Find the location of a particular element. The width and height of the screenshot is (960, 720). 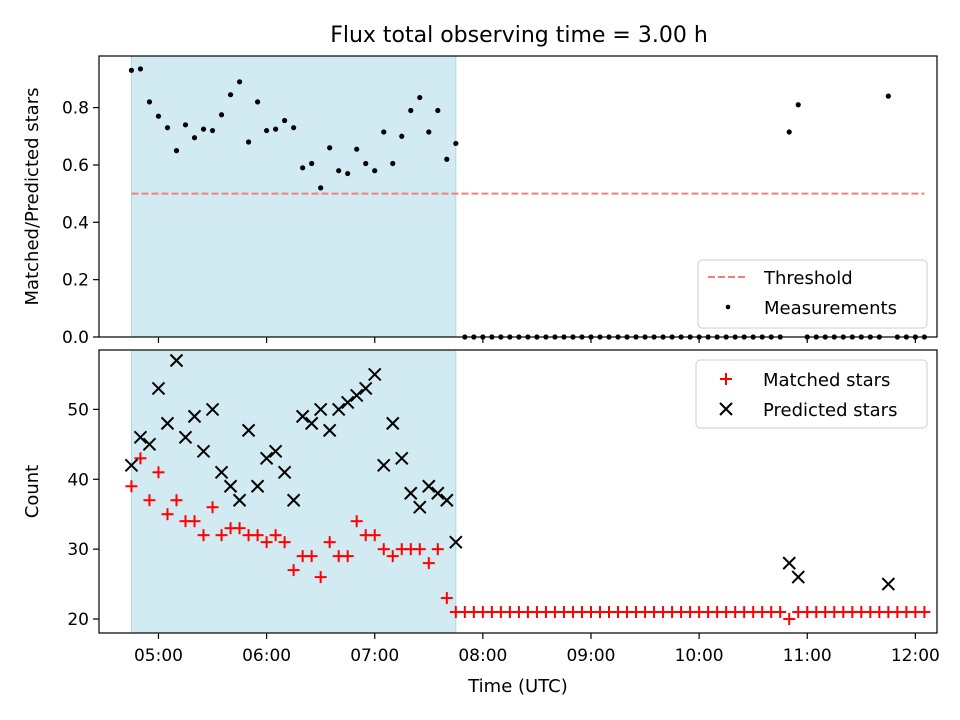

x-tick-label: 12:00 is located at coordinates (915, 656).